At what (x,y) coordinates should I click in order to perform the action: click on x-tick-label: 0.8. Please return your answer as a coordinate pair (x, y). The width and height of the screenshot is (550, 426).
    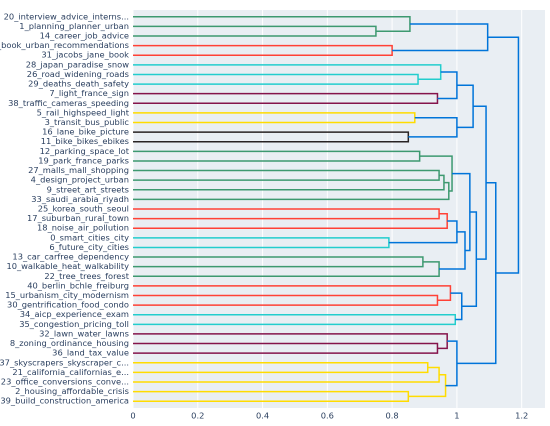
    Looking at the image, I should click on (392, 416).